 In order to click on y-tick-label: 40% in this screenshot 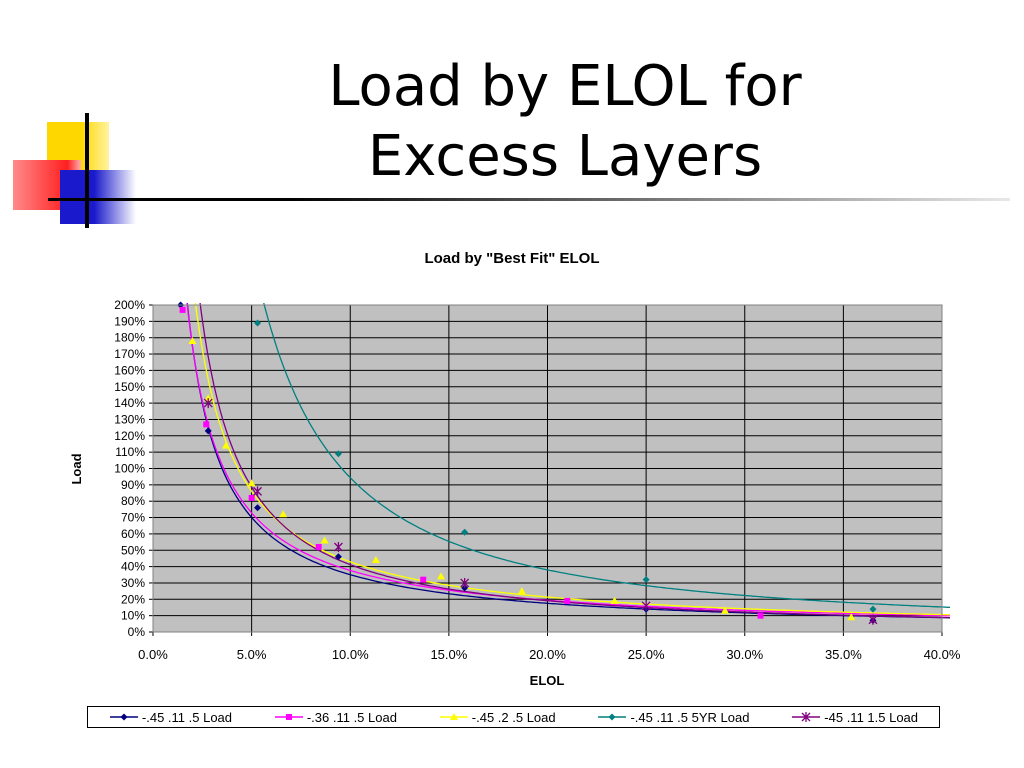, I will do `click(133, 567)`.